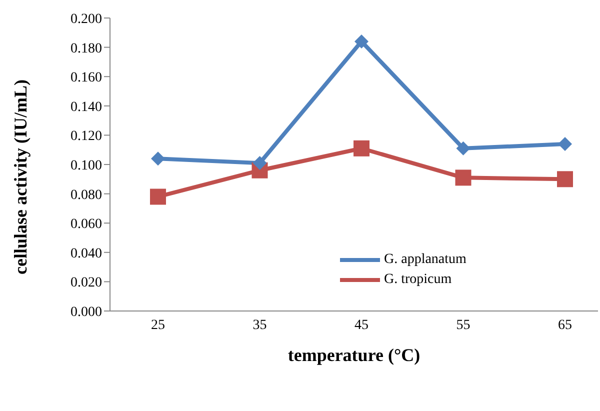  I want to click on y-tick-label: 0.080, so click(86, 195).